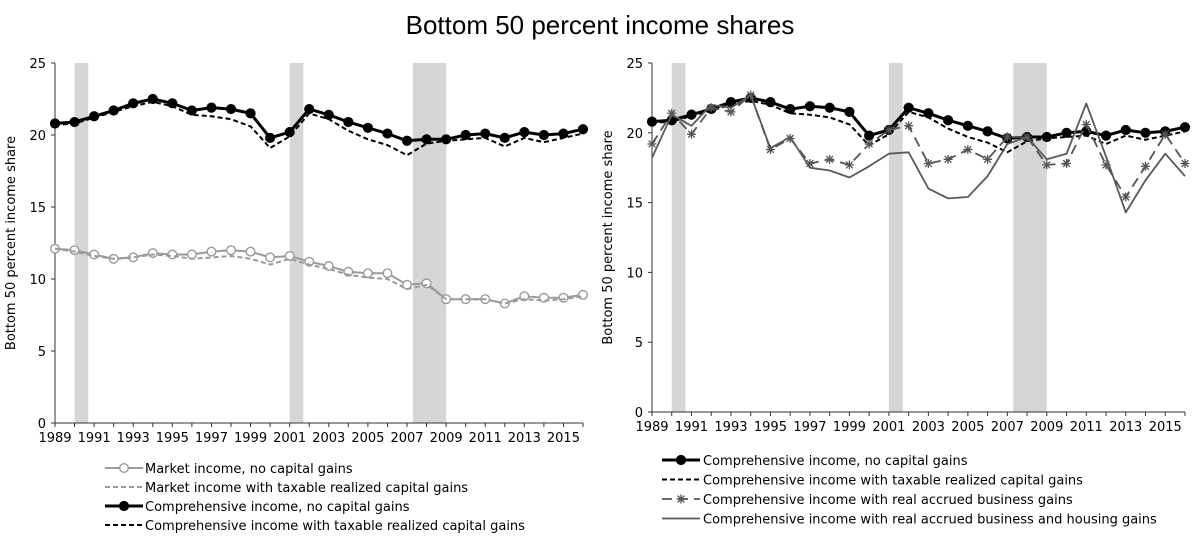 Image resolution: width=1200 pixels, height=545 pixels. I want to click on x-tick-label: 2001, so click(888, 427).